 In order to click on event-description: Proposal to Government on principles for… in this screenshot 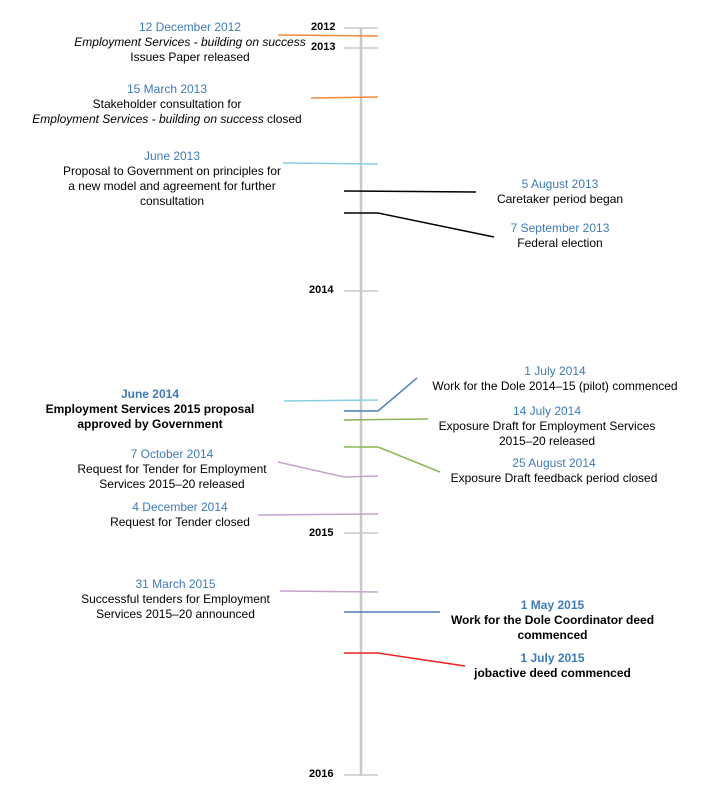, I will do `click(172, 186)`.